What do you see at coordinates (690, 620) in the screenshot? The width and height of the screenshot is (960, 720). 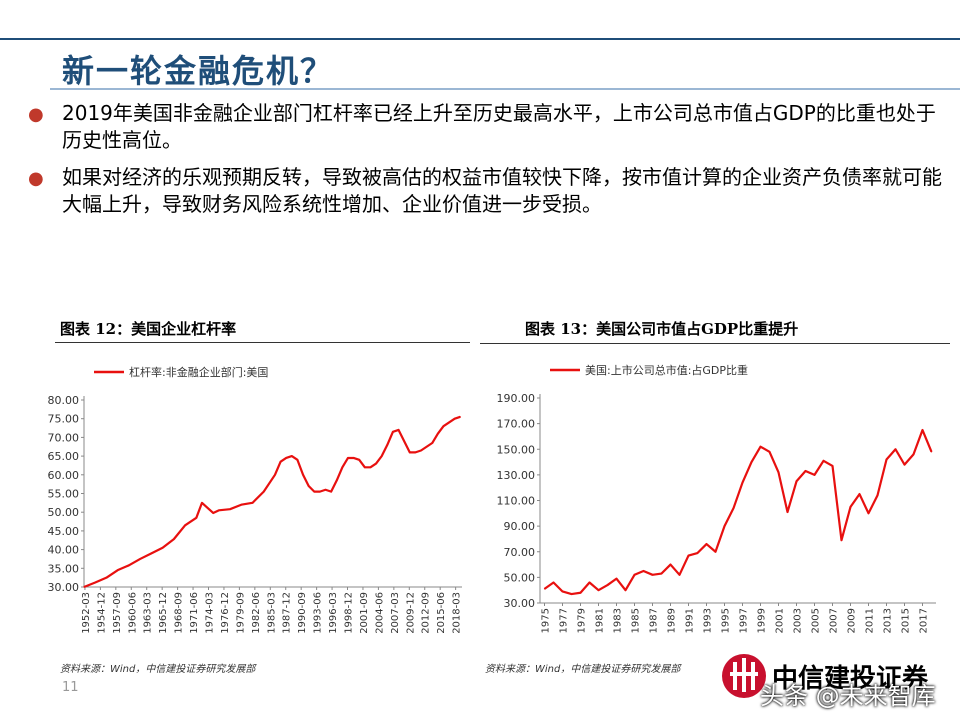 I see `x-tick-label: 1991` at bounding box center [690, 620].